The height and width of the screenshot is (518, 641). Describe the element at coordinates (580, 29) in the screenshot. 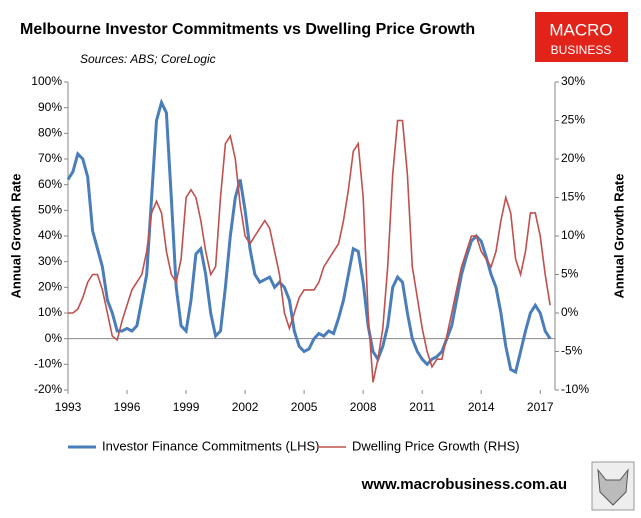

I see `logo-text: MACRO` at that location.